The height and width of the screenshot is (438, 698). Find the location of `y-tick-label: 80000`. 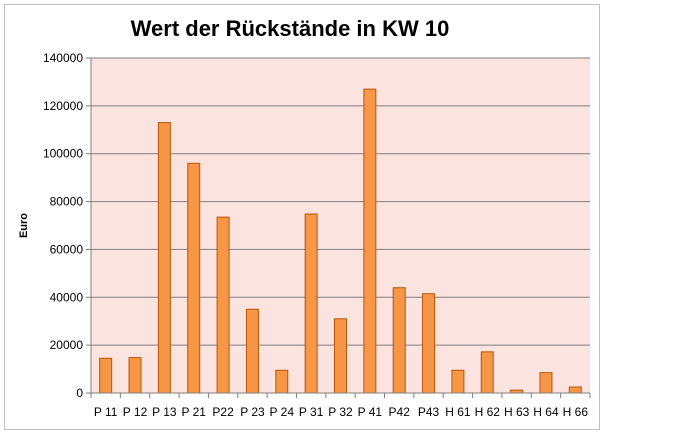

y-tick-label: 80000 is located at coordinates (67, 202).